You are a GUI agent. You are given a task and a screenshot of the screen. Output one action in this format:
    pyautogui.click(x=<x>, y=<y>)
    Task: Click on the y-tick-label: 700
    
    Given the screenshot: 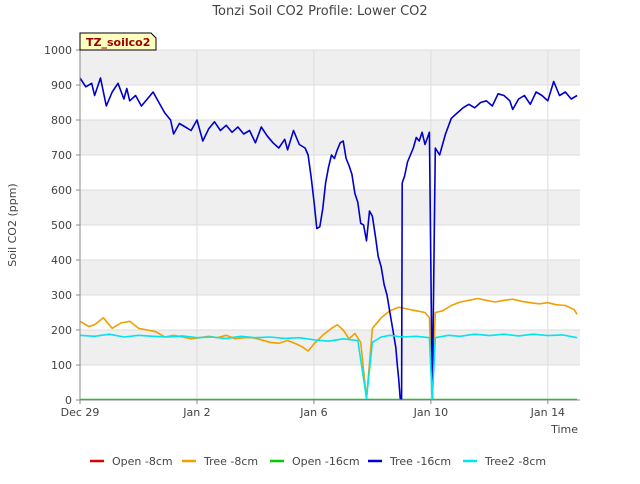 What is the action you would take?
    pyautogui.click(x=61, y=155)
    